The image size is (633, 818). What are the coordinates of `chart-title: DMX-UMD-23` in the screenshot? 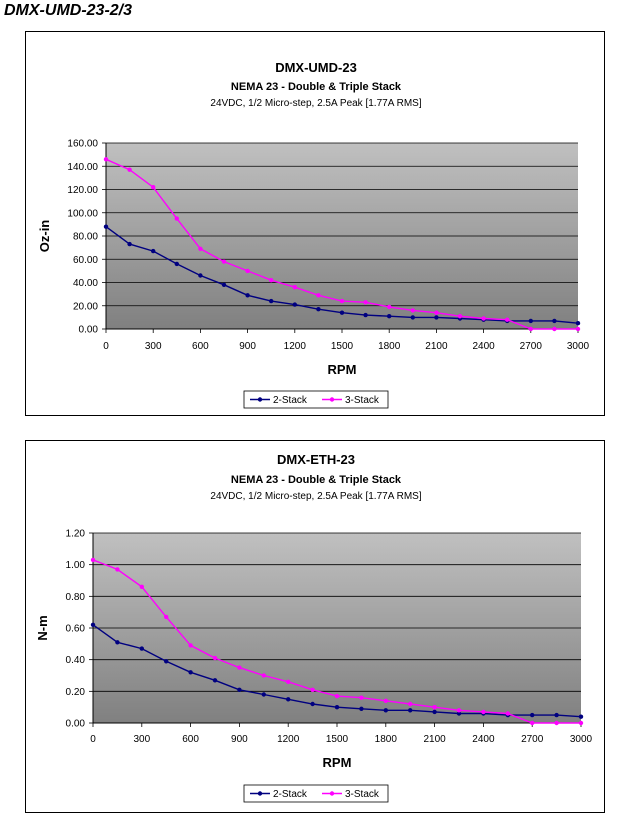 It's located at (316, 67).